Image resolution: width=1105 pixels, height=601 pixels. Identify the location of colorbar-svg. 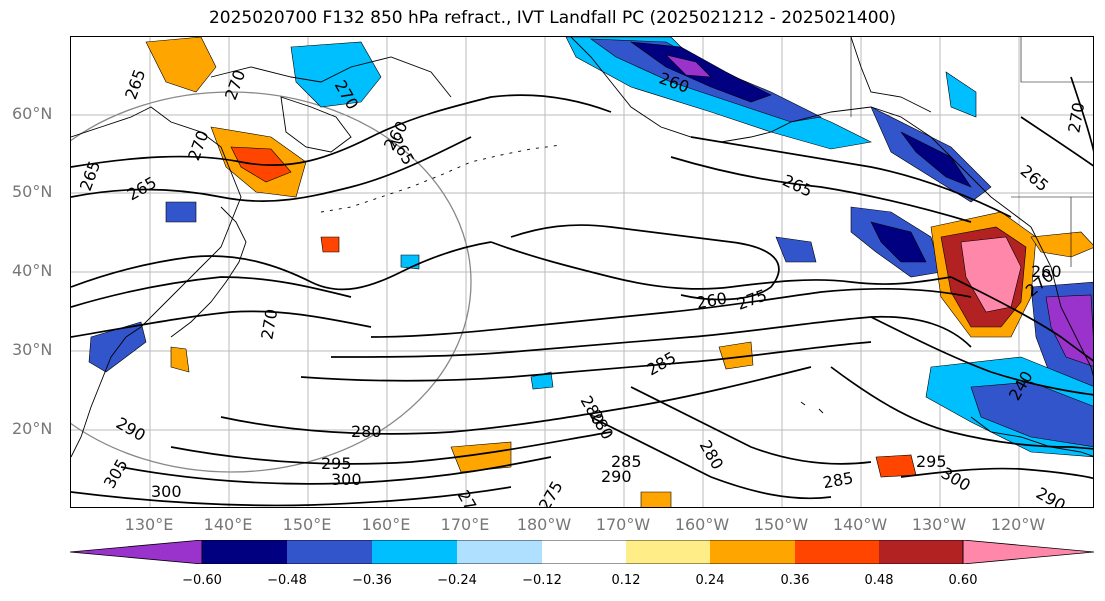
(582, 552).